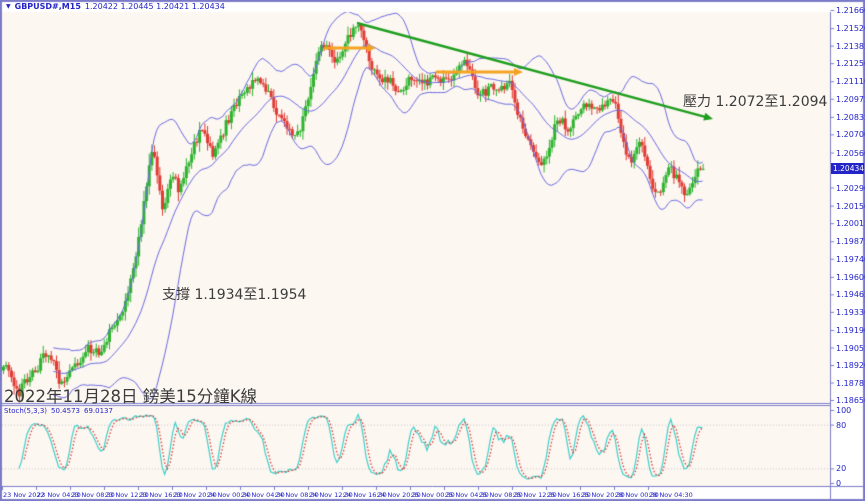  I want to click on price-axis-label: 1.20560, so click(850, 153).